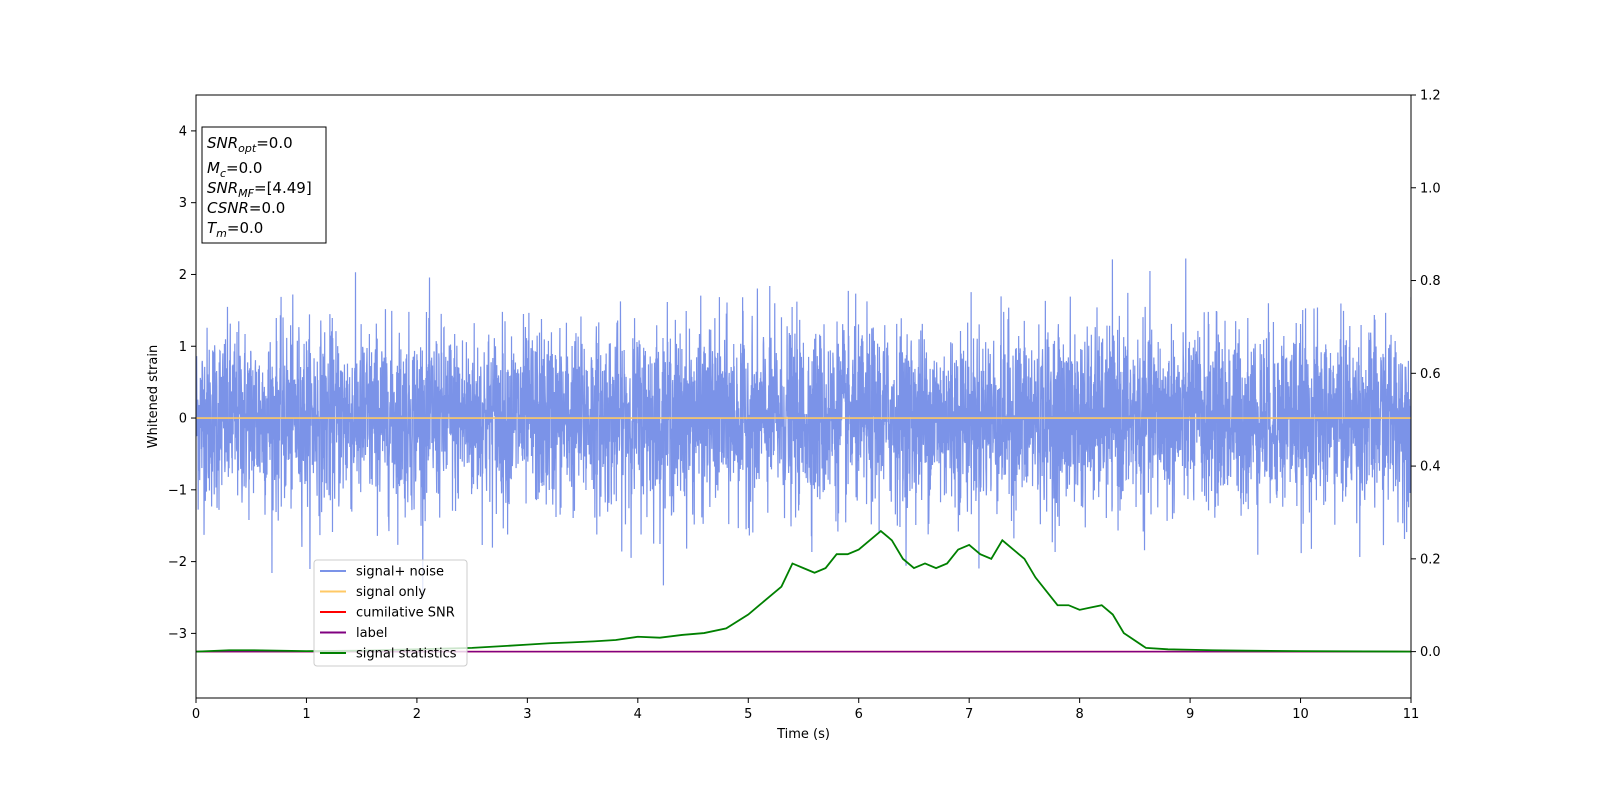 This screenshot has height=800, width=1600. Describe the element at coordinates (803, 591) in the screenshot. I see `series-signal-statistics-line` at that location.